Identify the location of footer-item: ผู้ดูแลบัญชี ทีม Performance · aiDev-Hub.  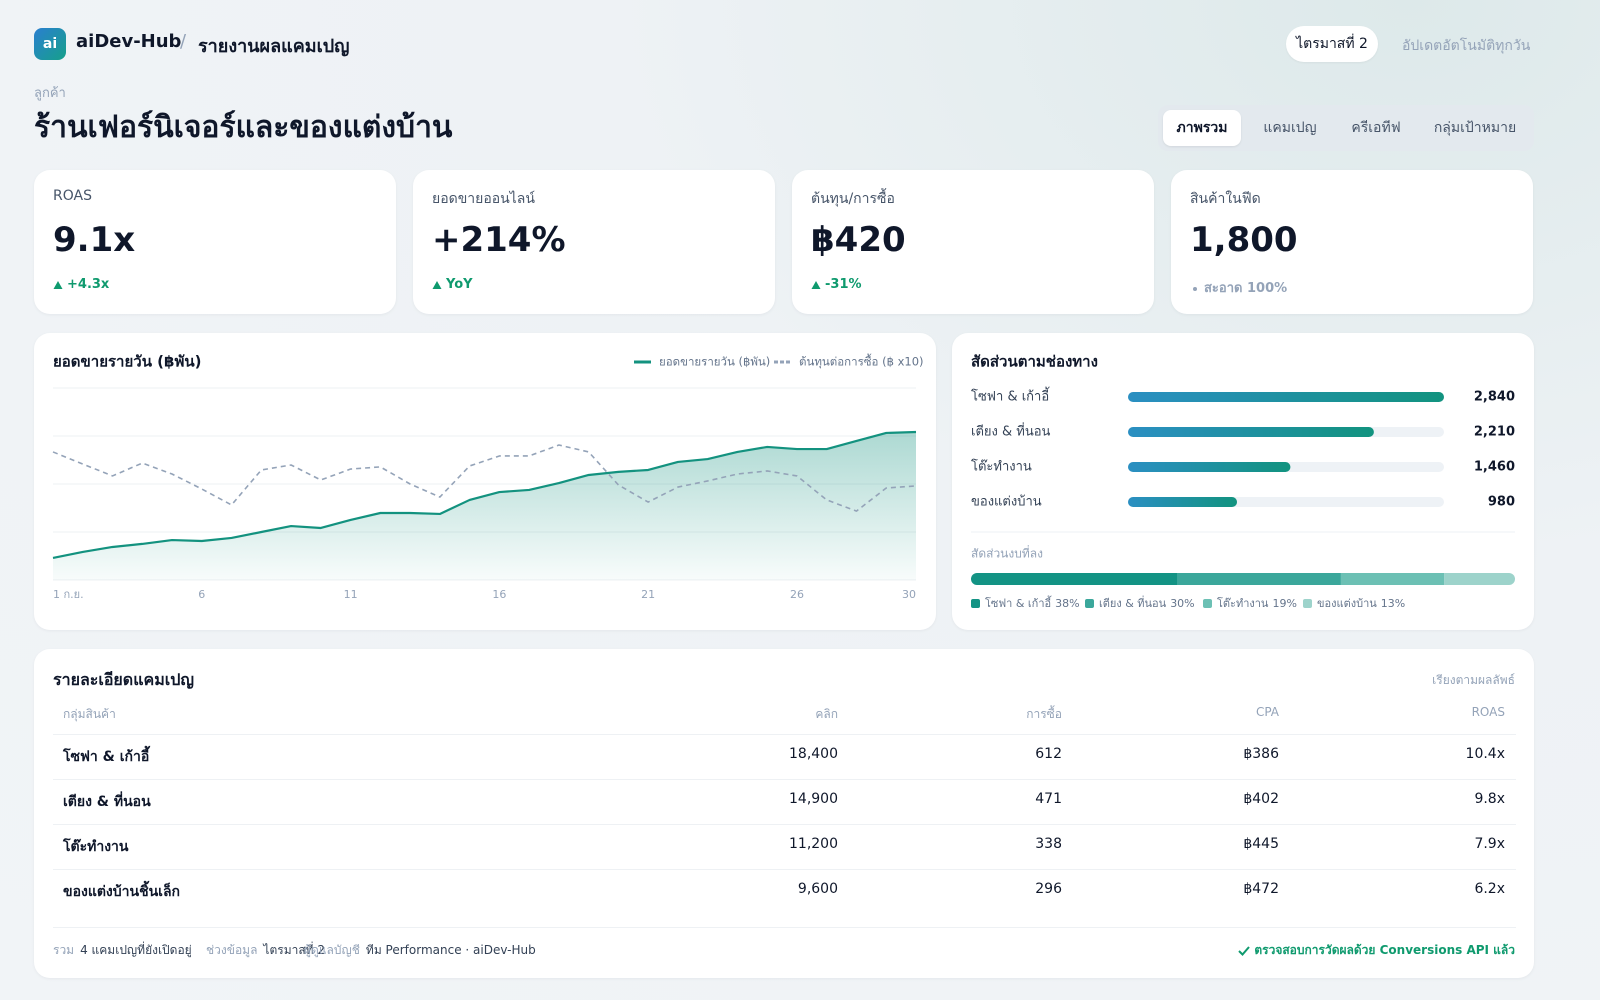
(420, 950).